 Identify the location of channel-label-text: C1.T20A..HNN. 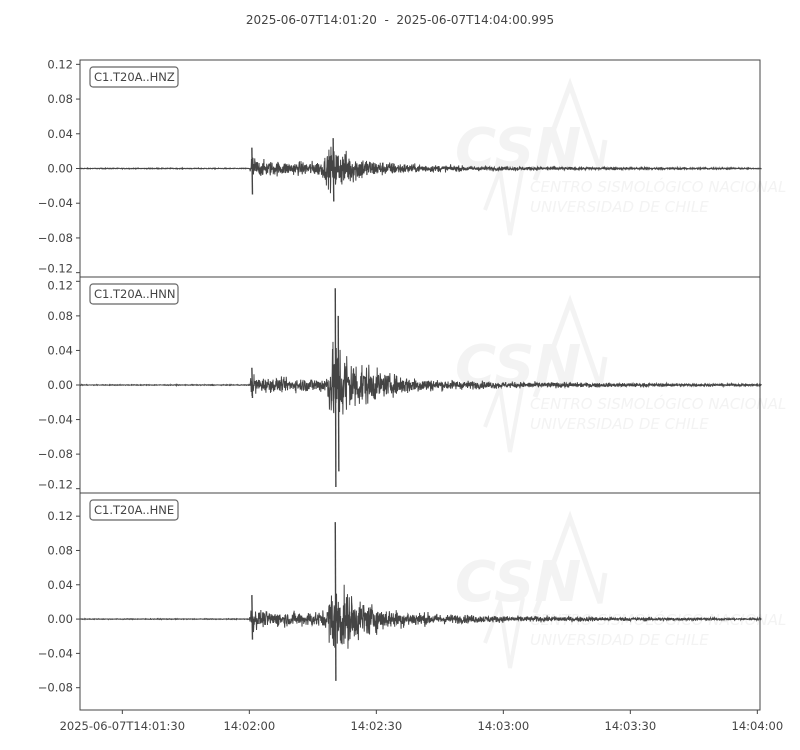
(135, 294).